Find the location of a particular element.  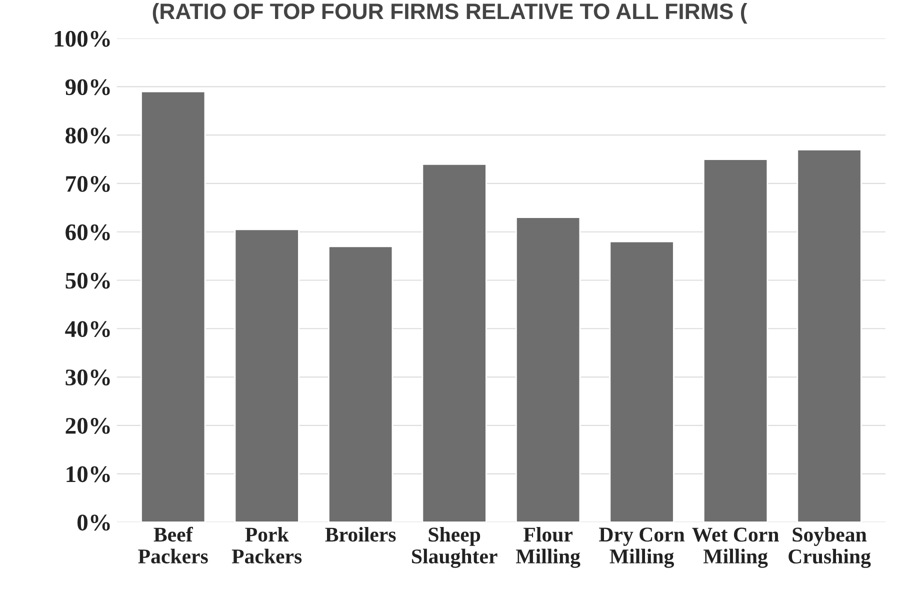

chart-title: (RATIO OF TOP FOUR FIRMS RELATIVE TO ALL FIRMS ( is located at coordinates (450, 13).